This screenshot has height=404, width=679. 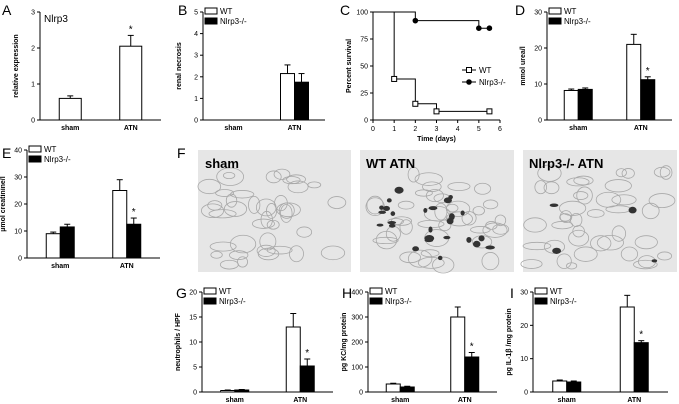 I want to click on y-tick-label-B: 0, so click(x=196, y=121).